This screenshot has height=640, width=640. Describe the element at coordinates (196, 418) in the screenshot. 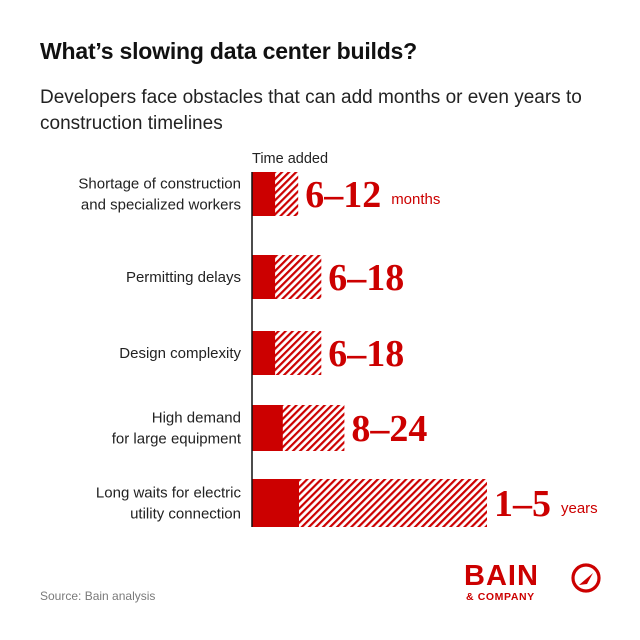

I see `category-label: High demand` at that location.